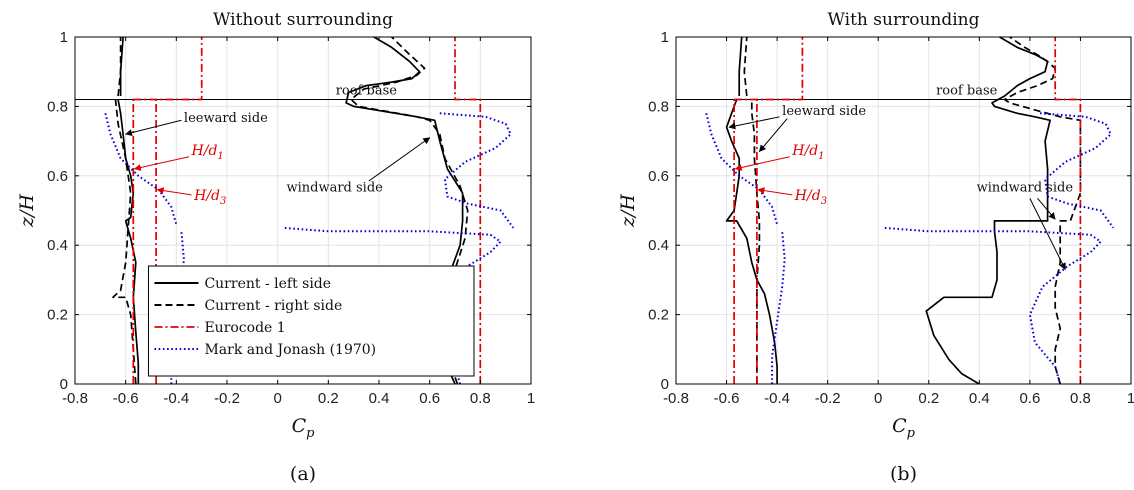 This screenshot has height=490, width=1134. What do you see at coordinates (303, 20) in the screenshot?
I see `chart-title: Without surrounding` at bounding box center [303, 20].